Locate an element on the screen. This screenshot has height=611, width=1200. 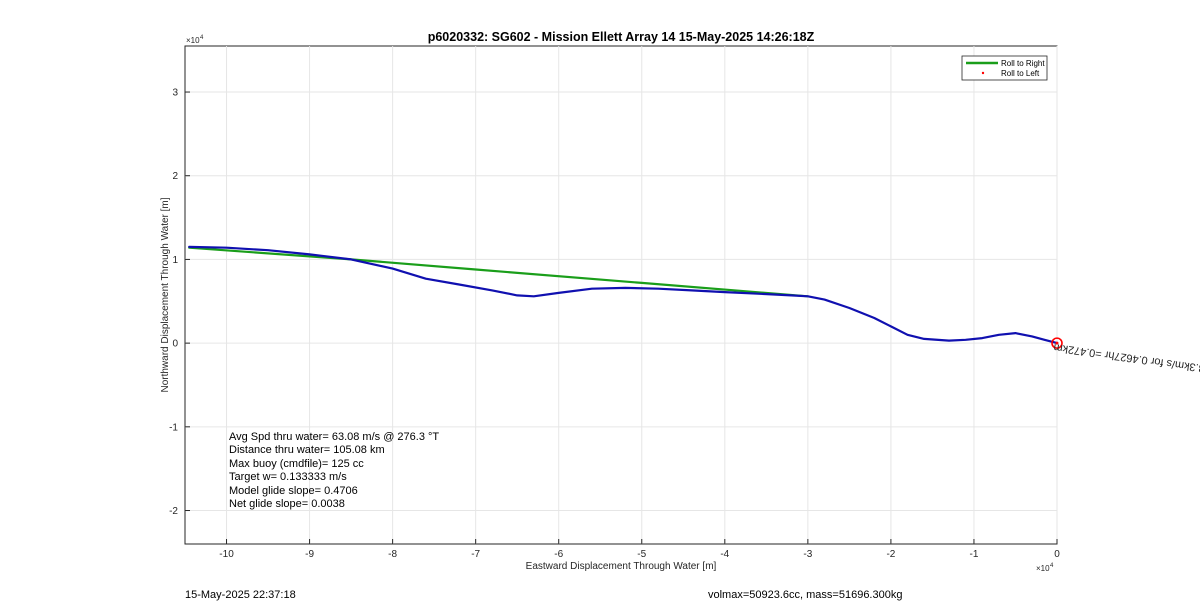
y-axis-label: Northward Displacement Through Water [m] is located at coordinates (165, 294).